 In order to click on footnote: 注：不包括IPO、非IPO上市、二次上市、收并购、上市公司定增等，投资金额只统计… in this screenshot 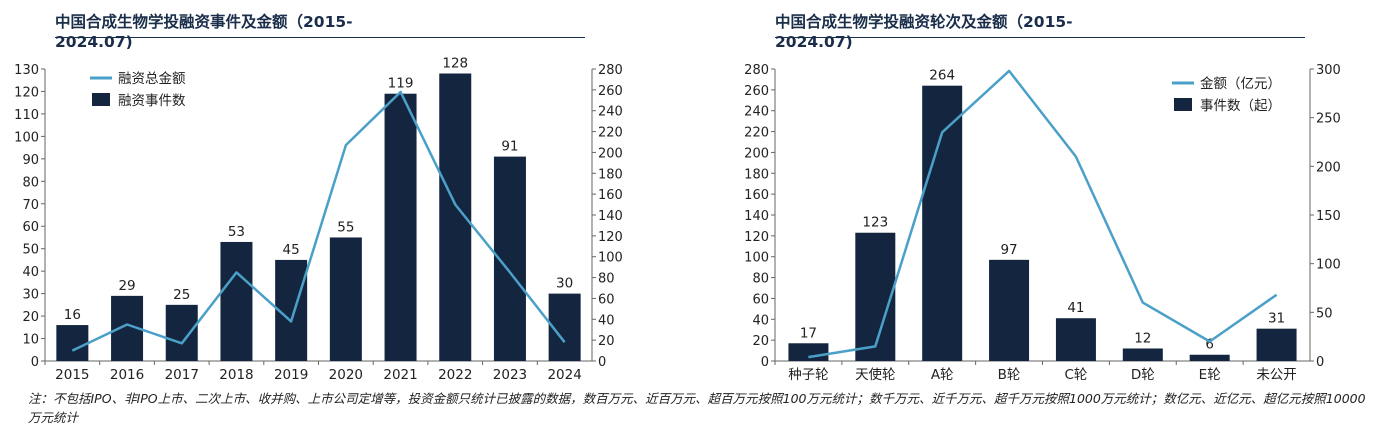, I will do `click(697, 408)`.